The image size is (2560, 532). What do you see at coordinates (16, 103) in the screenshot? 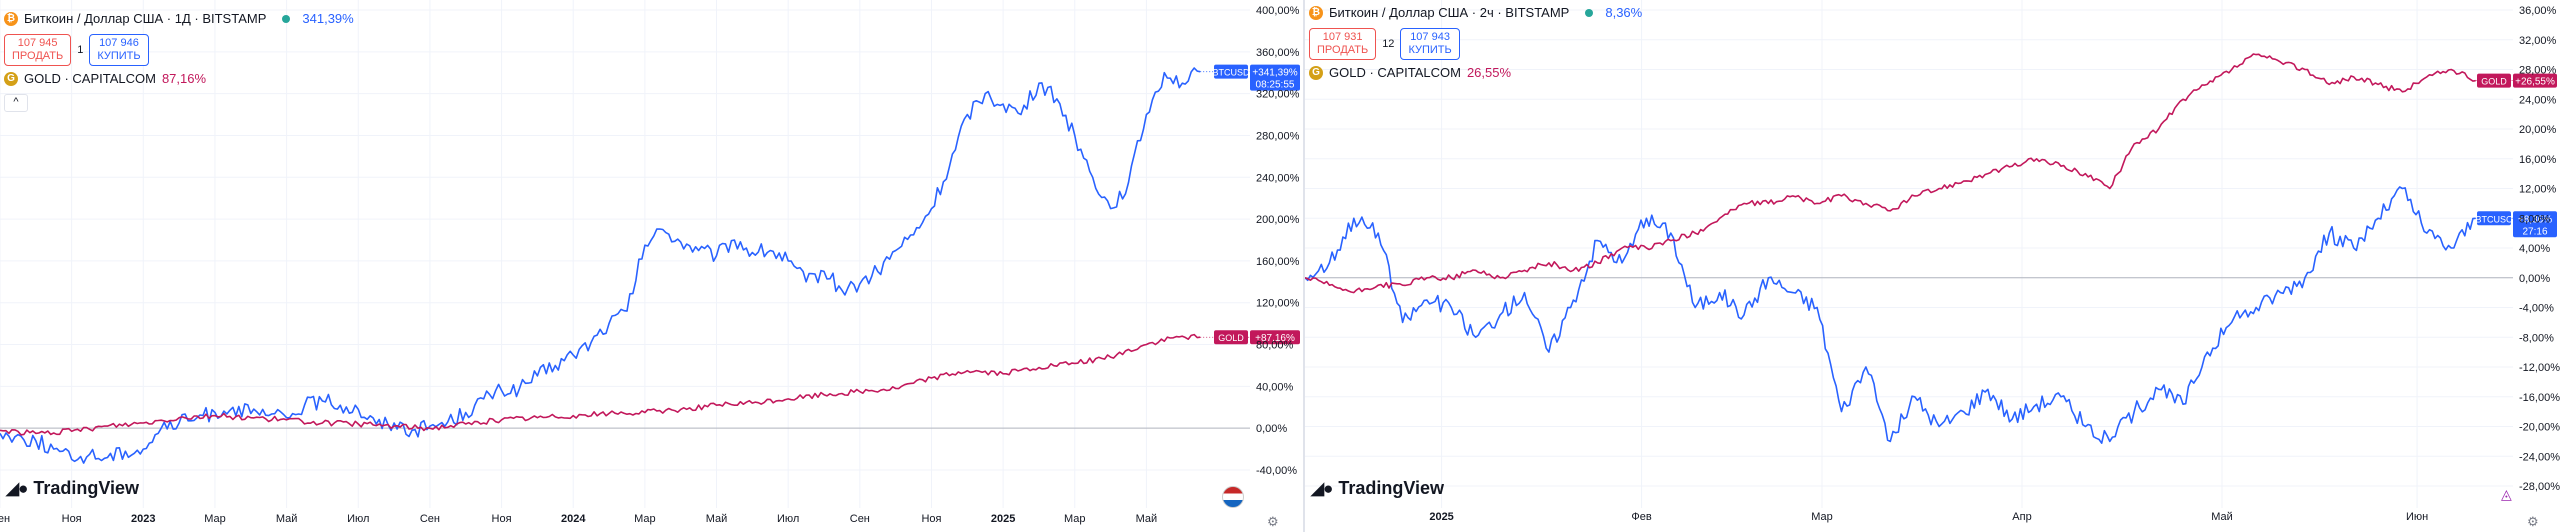
I see `collapse-legend-button: ^` at bounding box center [16, 103].